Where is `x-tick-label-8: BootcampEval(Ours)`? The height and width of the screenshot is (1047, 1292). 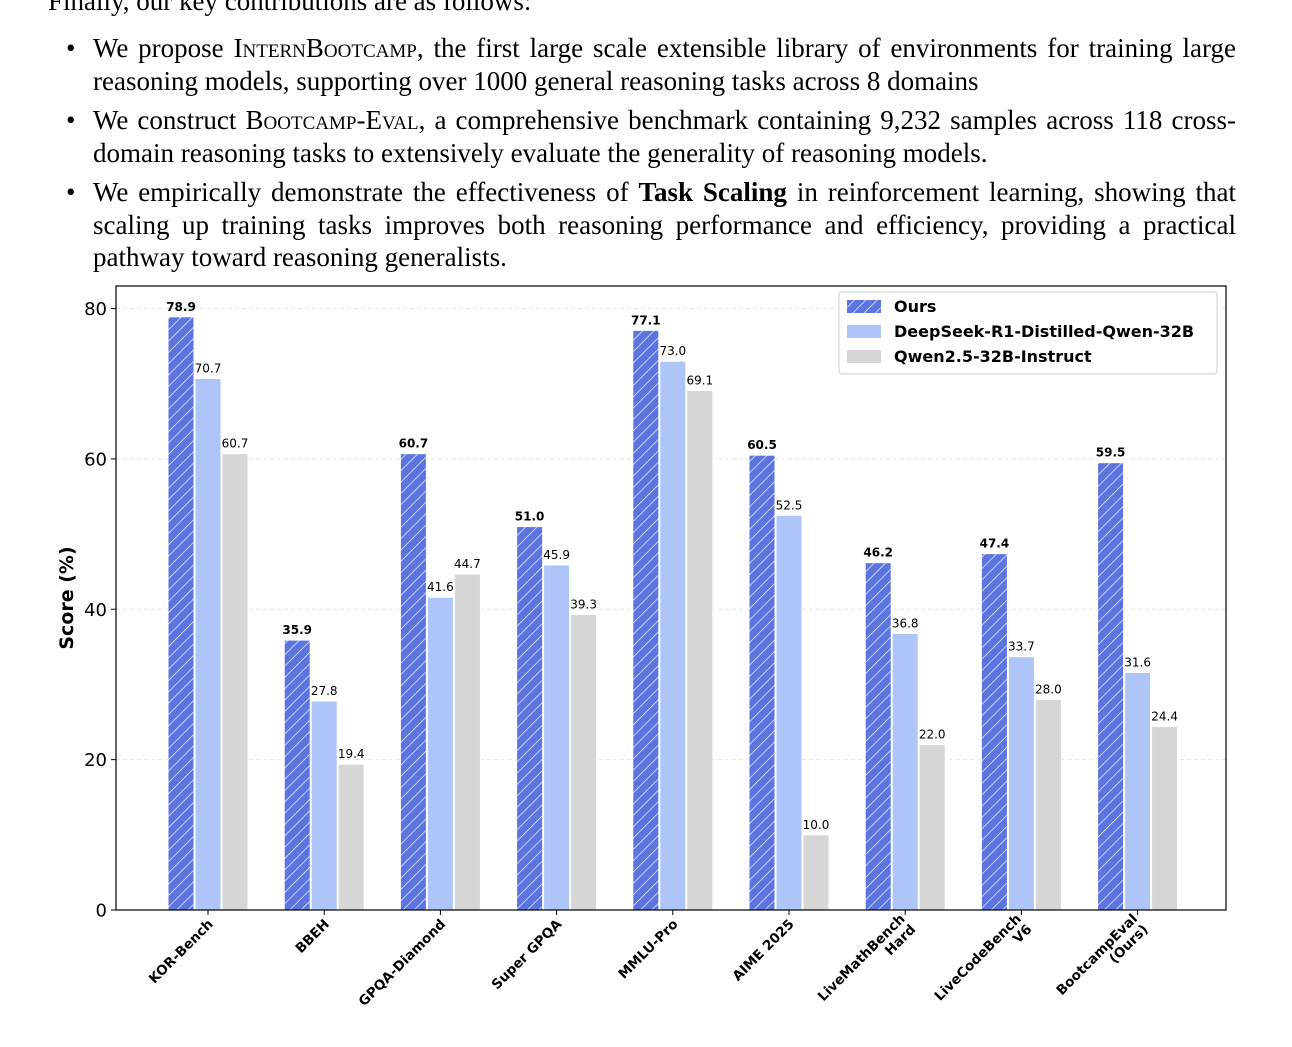
x-tick-label-8: BootcampEval(Ours) is located at coordinates (1102, 960).